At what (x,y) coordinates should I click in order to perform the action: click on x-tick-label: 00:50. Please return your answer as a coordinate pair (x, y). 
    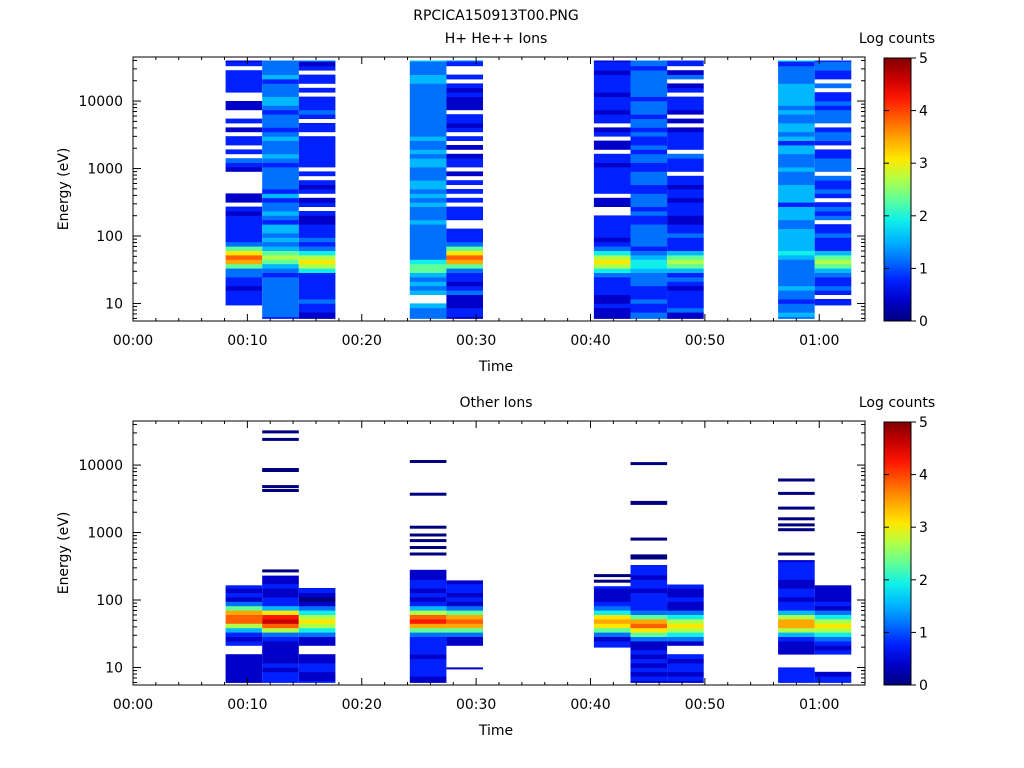
    Looking at the image, I should click on (705, 705).